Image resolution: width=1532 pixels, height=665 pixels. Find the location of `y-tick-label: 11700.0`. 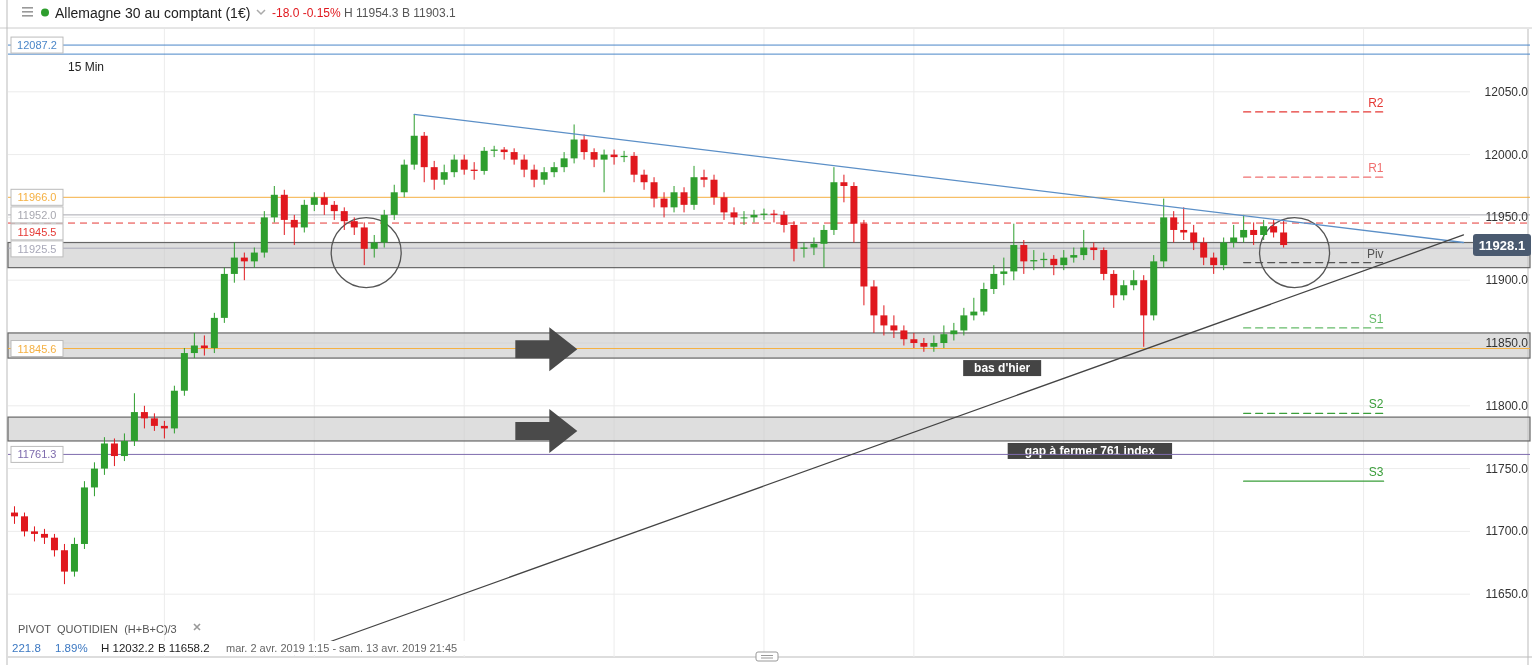

y-tick-label: 11700.0 is located at coordinates (1507, 531).